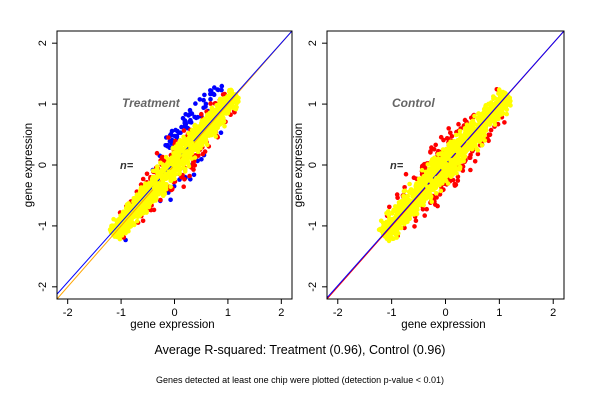 This screenshot has width=600, height=400. I want to click on x-tick-label: 1, so click(499, 313).